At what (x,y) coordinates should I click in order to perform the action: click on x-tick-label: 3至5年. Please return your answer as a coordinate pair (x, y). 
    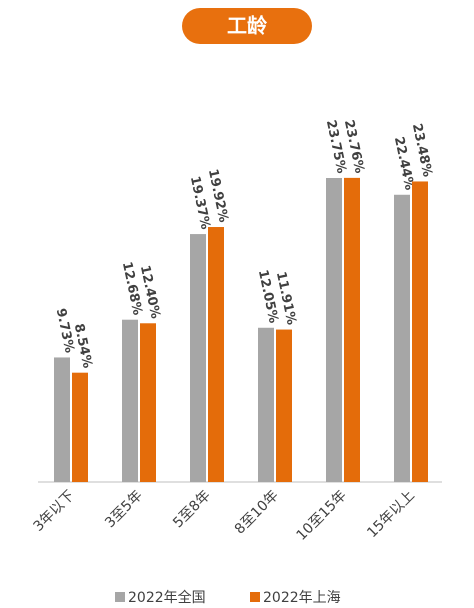
    Looking at the image, I should click on (124, 510).